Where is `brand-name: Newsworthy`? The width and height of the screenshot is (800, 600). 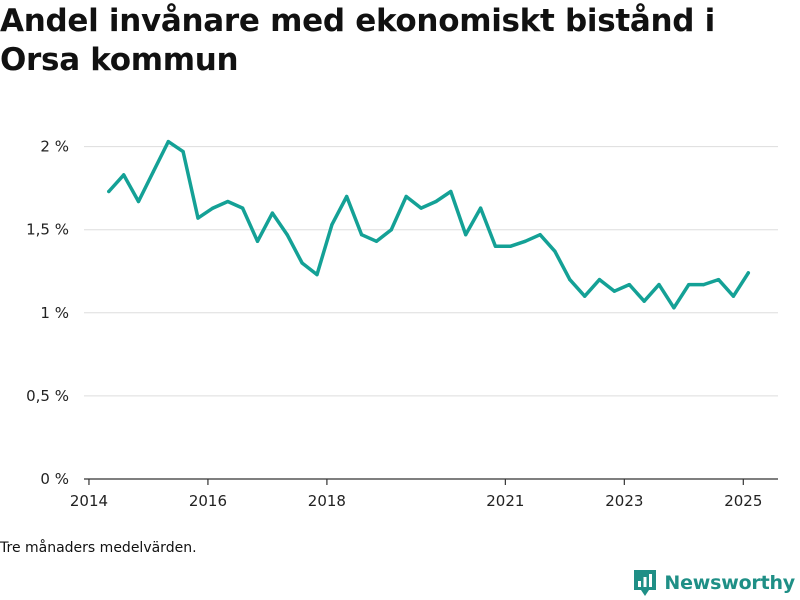 brand-name: Newsworthy is located at coordinates (729, 583).